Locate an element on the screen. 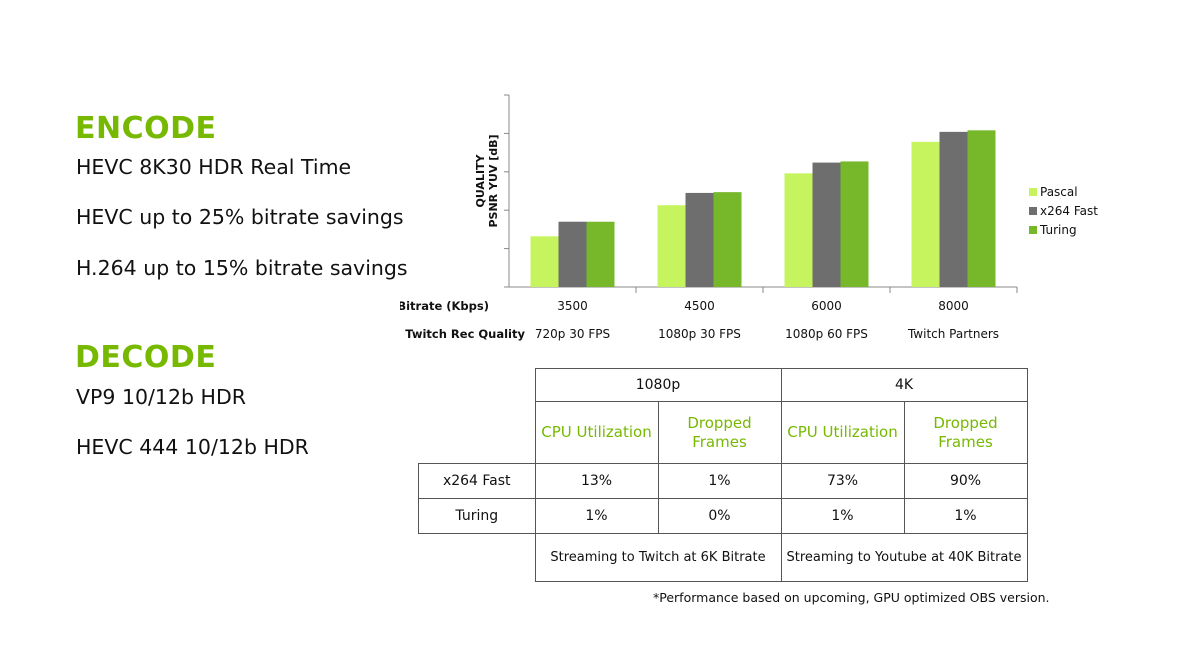 Image resolution: width=1200 pixels, height=669 pixels. table-cell: 90% is located at coordinates (965, 481).